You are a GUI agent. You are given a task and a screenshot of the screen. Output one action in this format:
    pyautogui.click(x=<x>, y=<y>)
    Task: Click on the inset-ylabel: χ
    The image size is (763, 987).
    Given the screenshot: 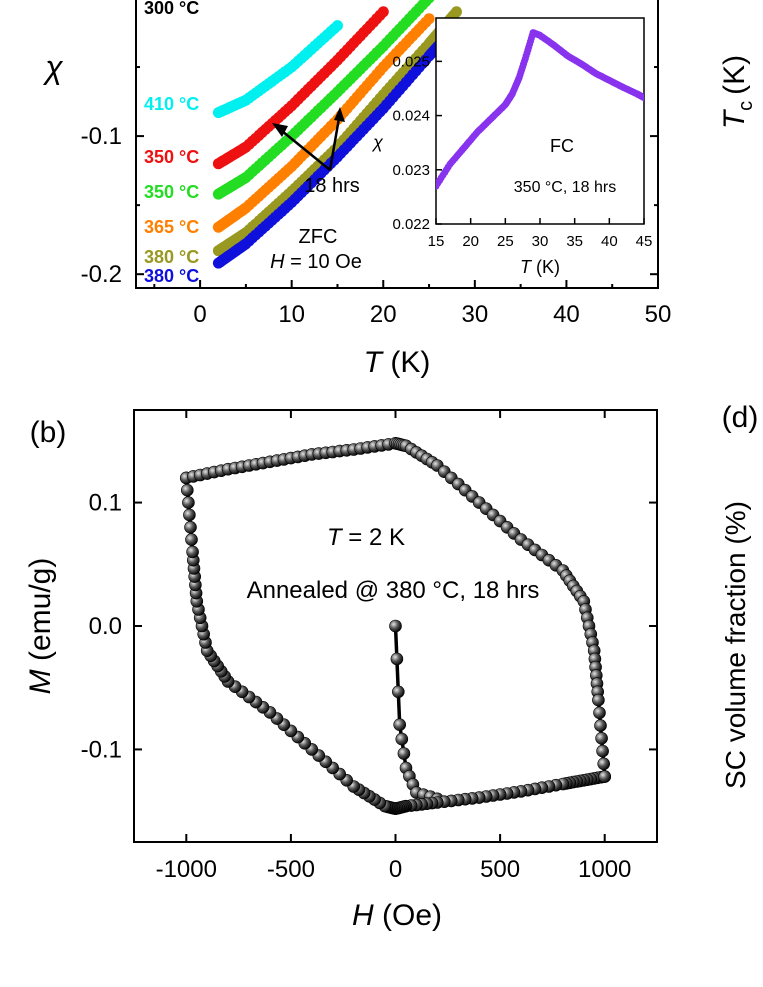 What is the action you would take?
    pyautogui.click(x=377, y=142)
    